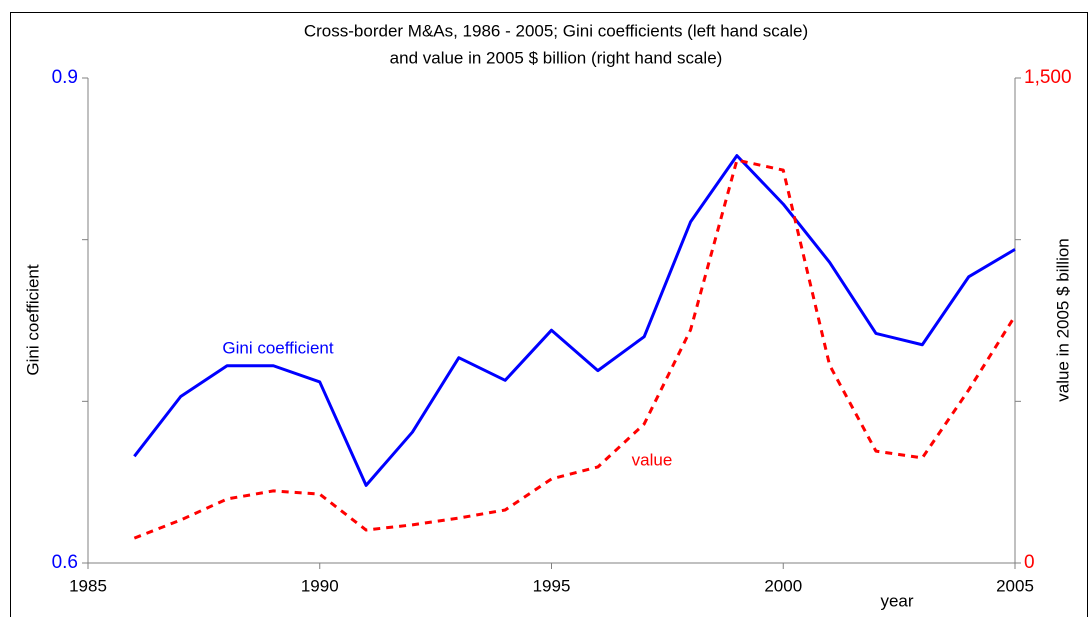 The height and width of the screenshot is (617, 1092). What do you see at coordinates (1048, 77) in the screenshot?
I see `y2-tick-label: 1,500` at bounding box center [1048, 77].